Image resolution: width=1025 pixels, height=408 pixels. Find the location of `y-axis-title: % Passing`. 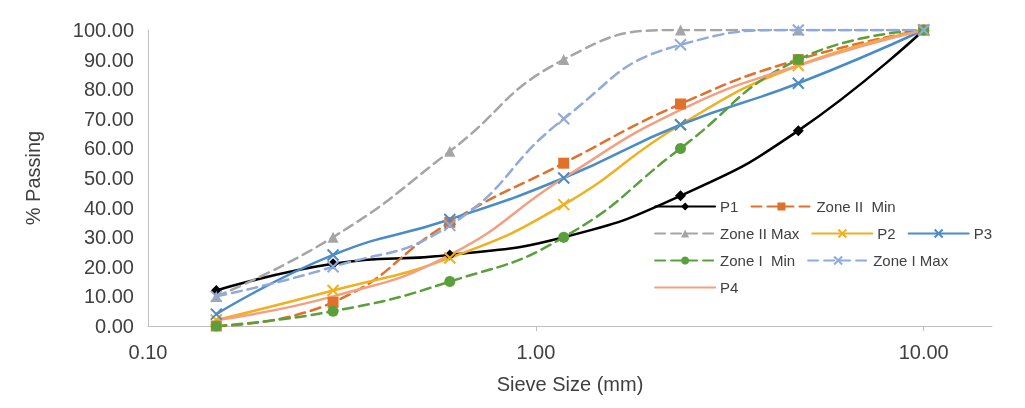

y-axis-title: % Passing is located at coordinates (33, 178).